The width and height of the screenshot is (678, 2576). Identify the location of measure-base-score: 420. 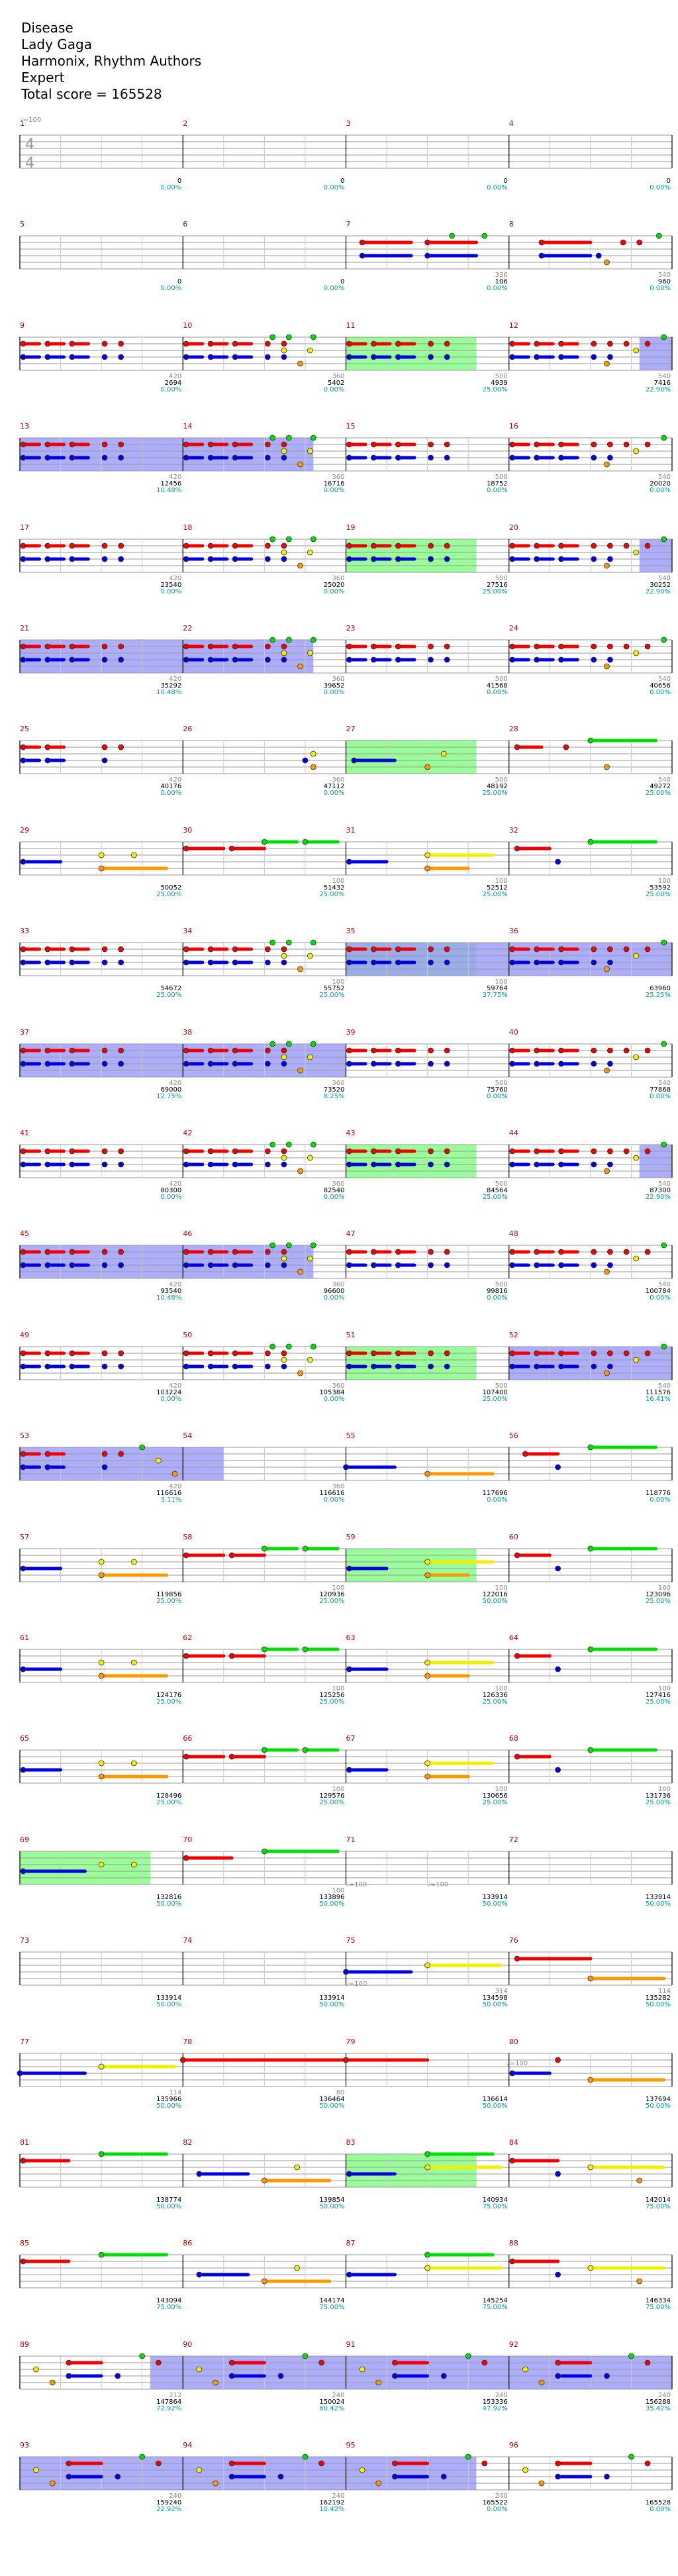
(175, 478).